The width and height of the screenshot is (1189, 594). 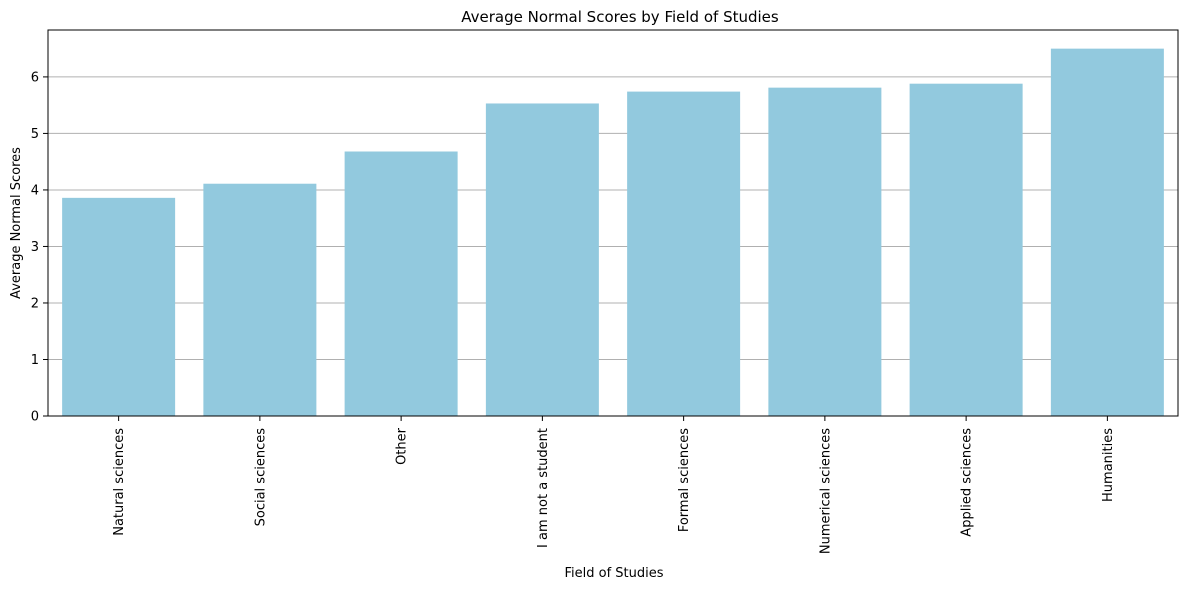 What do you see at coordinates (613, 573) in the screenshot?
I see `x-axis-label: Field of Studies` at bounding box center [613, 573].